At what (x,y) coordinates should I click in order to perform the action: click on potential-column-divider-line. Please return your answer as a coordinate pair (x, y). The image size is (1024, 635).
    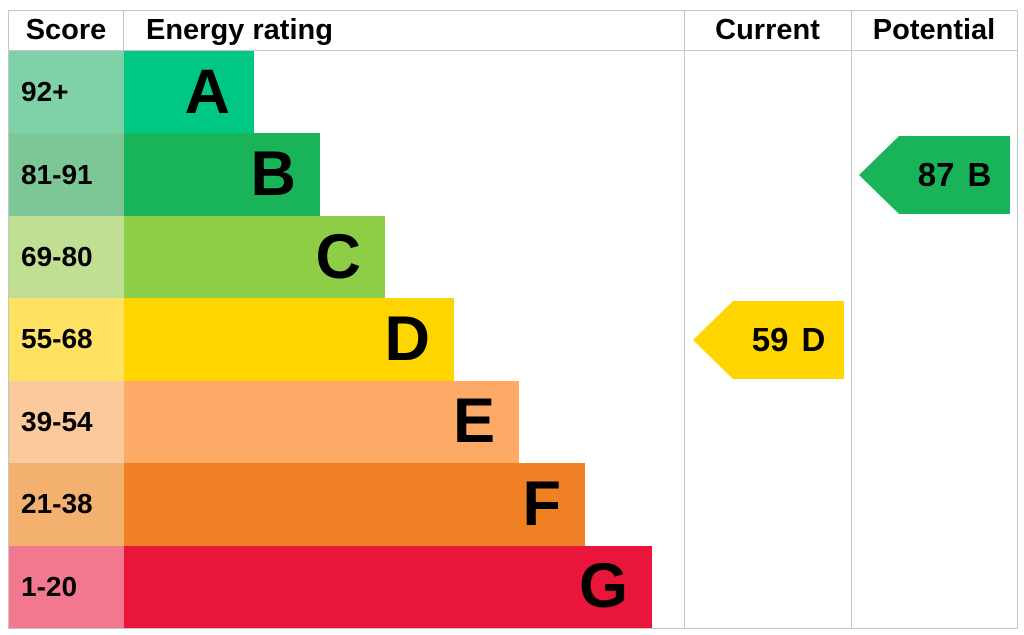
    Looking at the image, I should click on (851, 319).